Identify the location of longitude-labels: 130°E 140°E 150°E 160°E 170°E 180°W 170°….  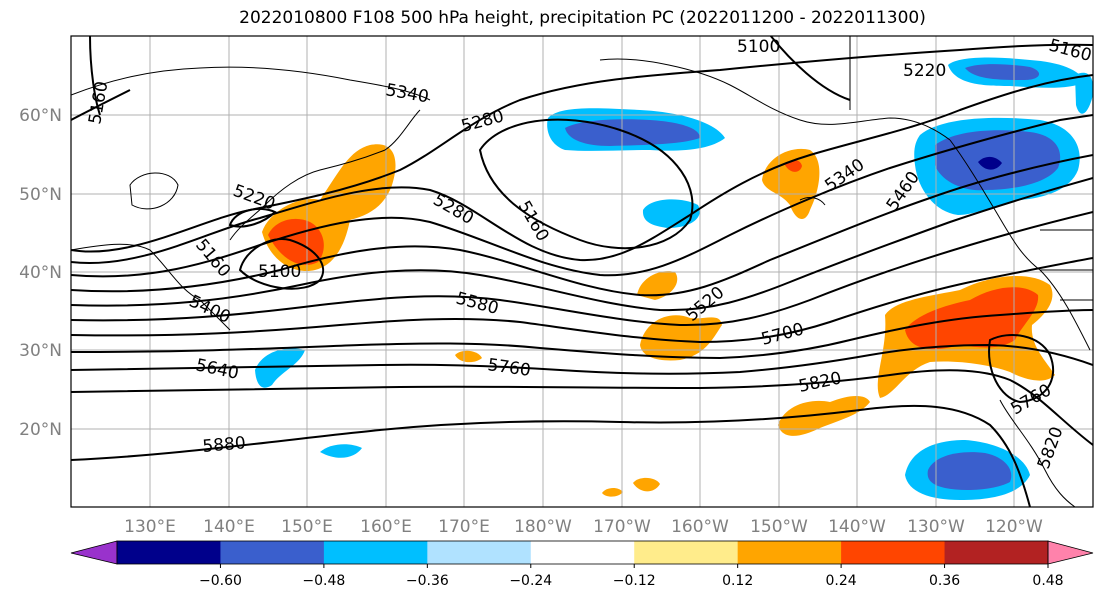
(583, 527).